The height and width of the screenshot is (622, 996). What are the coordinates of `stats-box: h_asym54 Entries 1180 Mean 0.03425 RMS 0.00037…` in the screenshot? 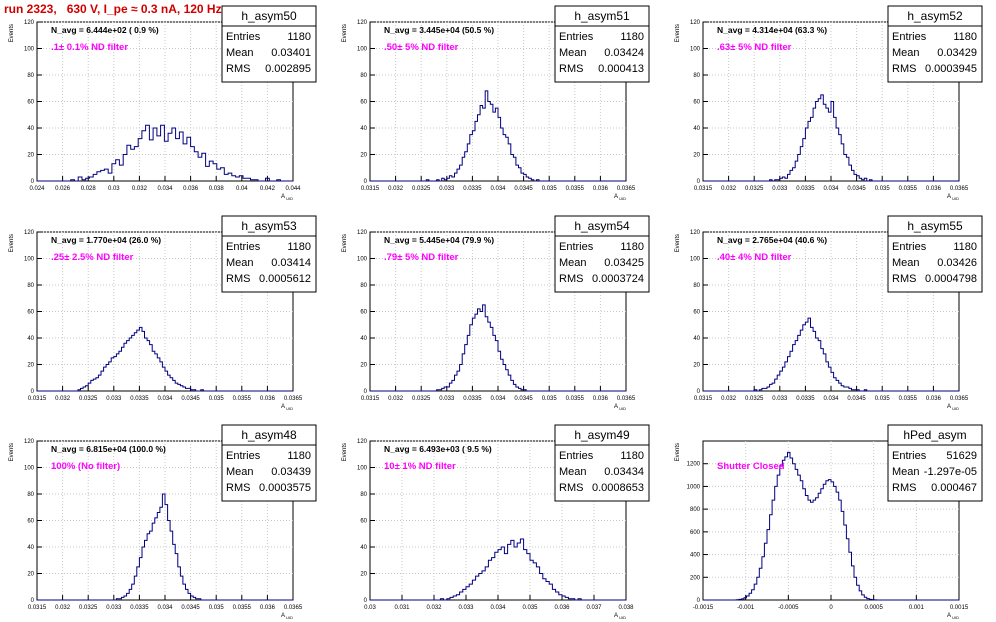 It's located at (602, 254).